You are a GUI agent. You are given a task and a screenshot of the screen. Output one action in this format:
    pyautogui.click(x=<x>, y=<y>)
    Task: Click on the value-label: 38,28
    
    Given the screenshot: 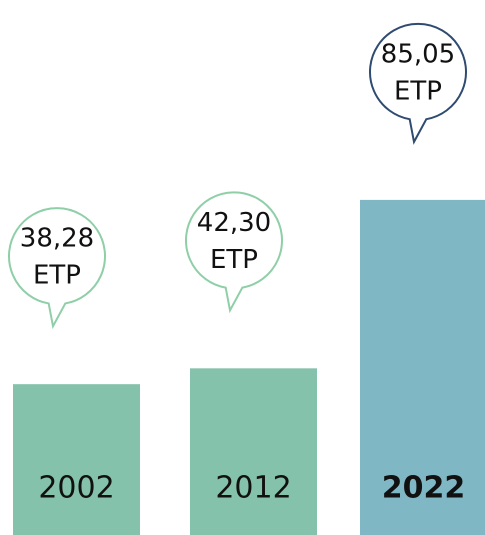 What is the action you would take?
    pyautogui.click(x=57, y=239)
    